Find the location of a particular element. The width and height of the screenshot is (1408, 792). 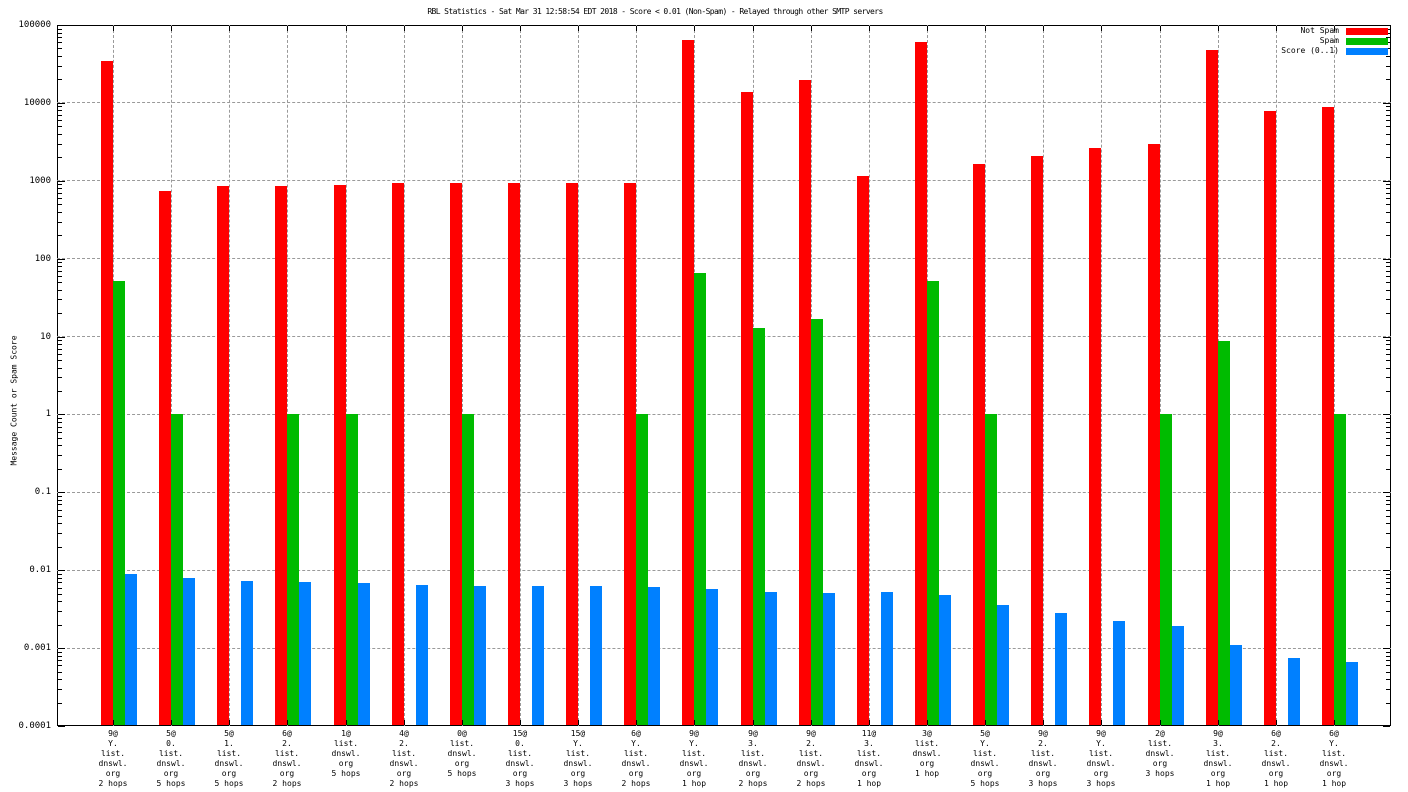

x-tick-label: 9@ 2. list. dnswl. org 2 hops is located at coordinates (811, 758).